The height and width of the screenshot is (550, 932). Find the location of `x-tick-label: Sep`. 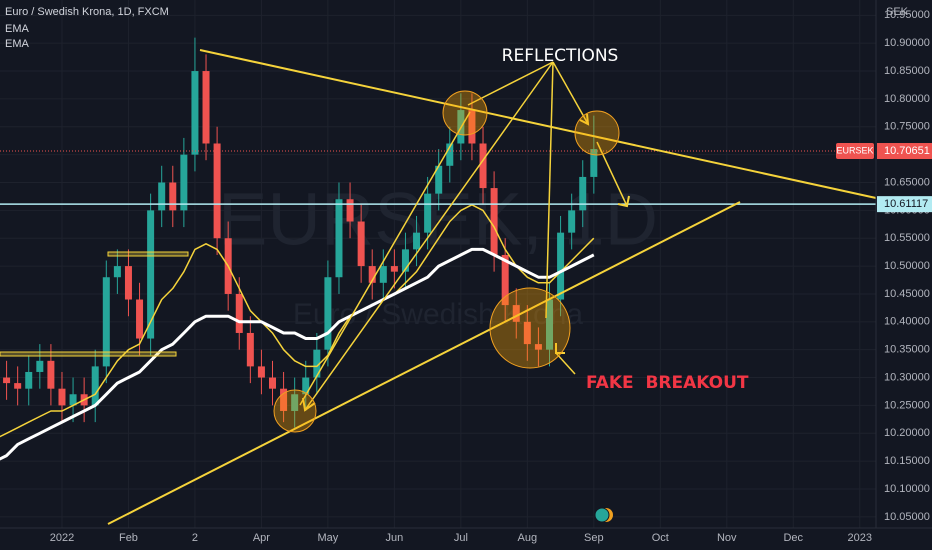

x-tick-label: Sep is located at coordinates (594, 538).